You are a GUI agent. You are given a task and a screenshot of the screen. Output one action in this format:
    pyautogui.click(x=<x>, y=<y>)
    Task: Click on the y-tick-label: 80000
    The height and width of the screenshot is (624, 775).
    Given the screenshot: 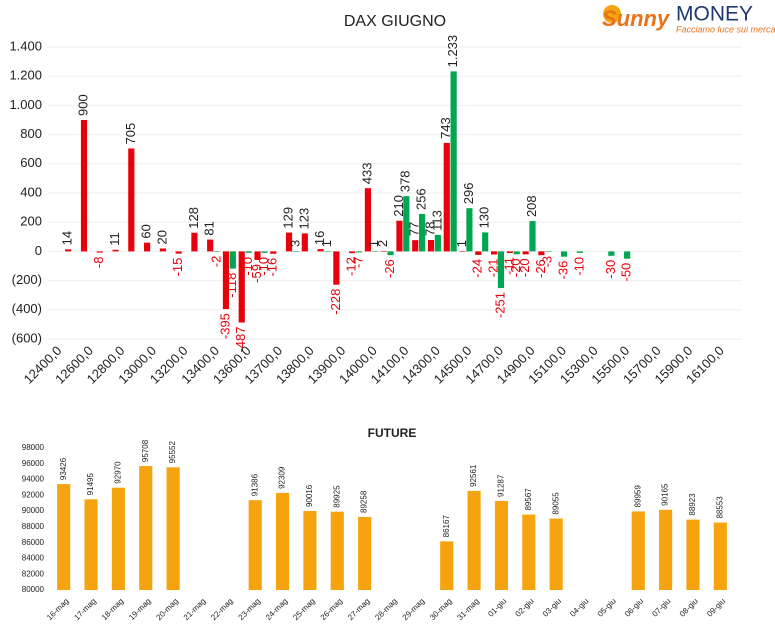 What is the action you would take?
    pyautogui.click(x=33, y=589)
    